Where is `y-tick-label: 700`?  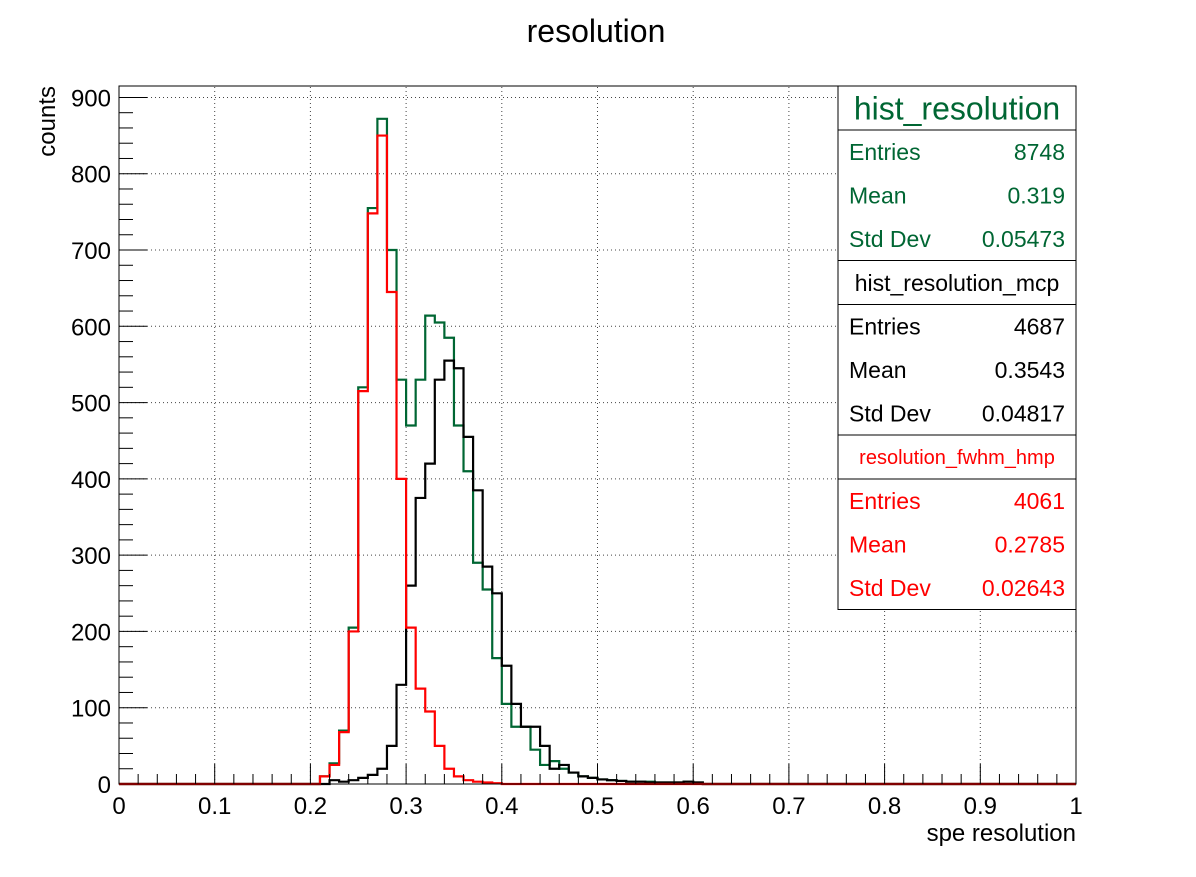
y-tick-label: 700 is located at coordinates (91, 251).